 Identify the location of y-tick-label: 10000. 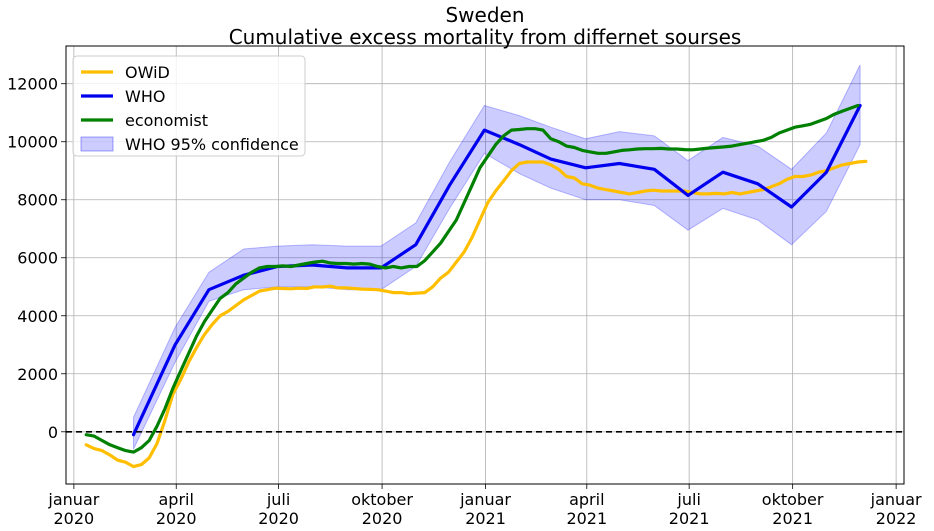
(32, 142).